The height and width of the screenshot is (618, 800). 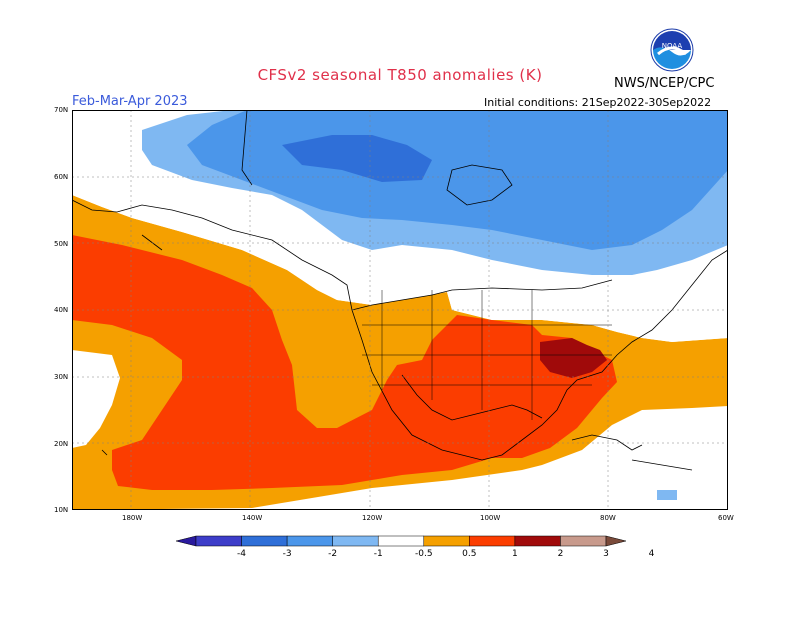 What do you see at coordinates (61, 444) in the screenshot?
I see `lat-label-20n: 20N` at bounding box center [61, 444].